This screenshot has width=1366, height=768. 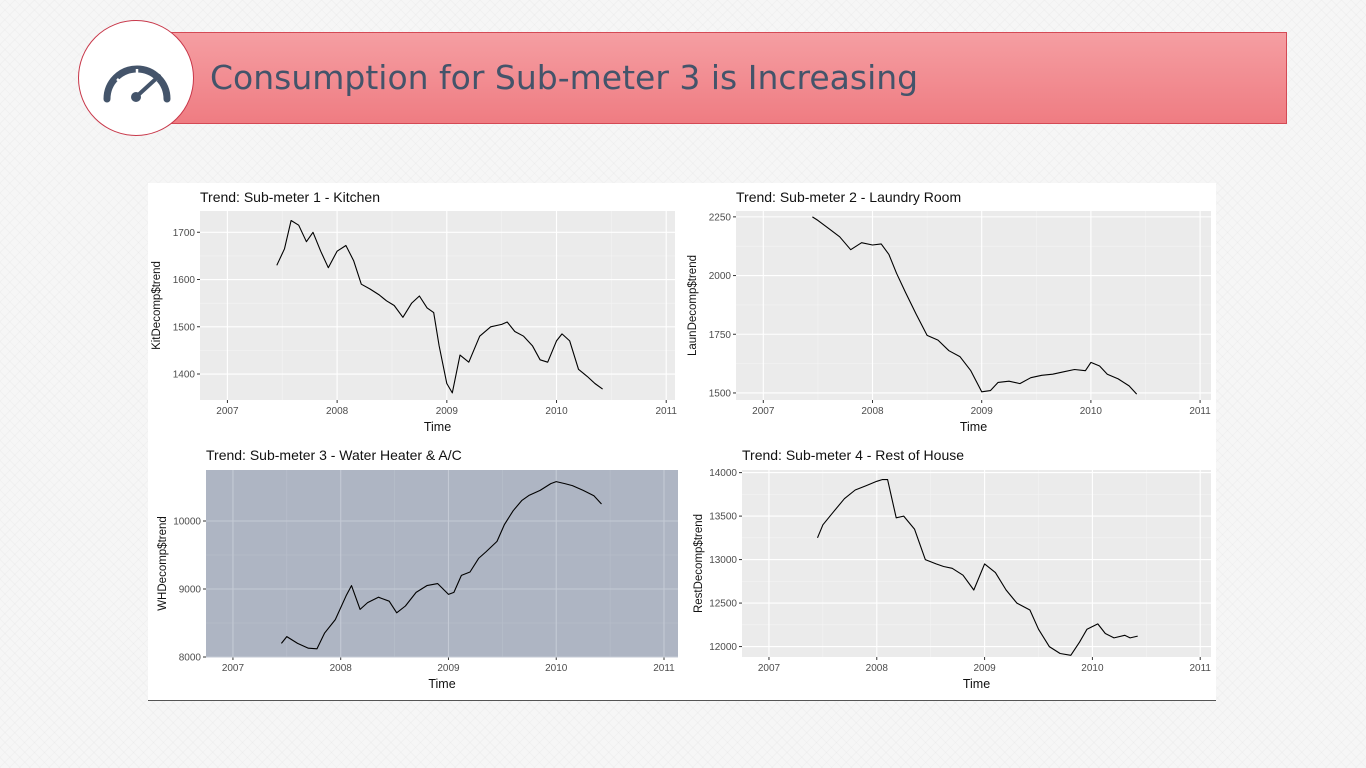 I want to click on y-axis-label: KitDecomp$trend, so click(x=157, y=305).